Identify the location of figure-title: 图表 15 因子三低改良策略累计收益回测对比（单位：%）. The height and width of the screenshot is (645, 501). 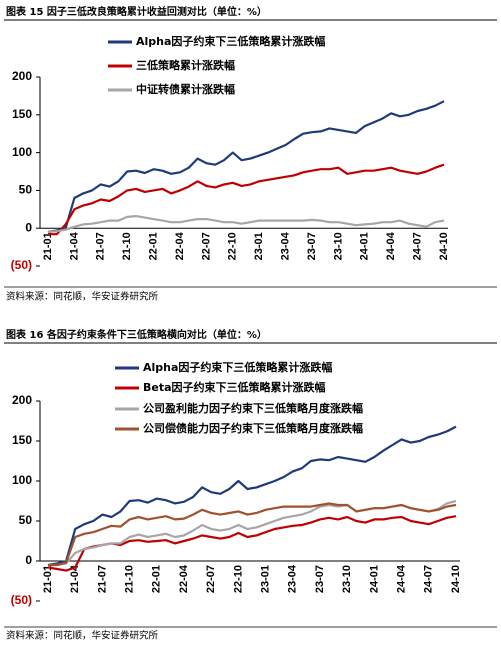
(136, 11).